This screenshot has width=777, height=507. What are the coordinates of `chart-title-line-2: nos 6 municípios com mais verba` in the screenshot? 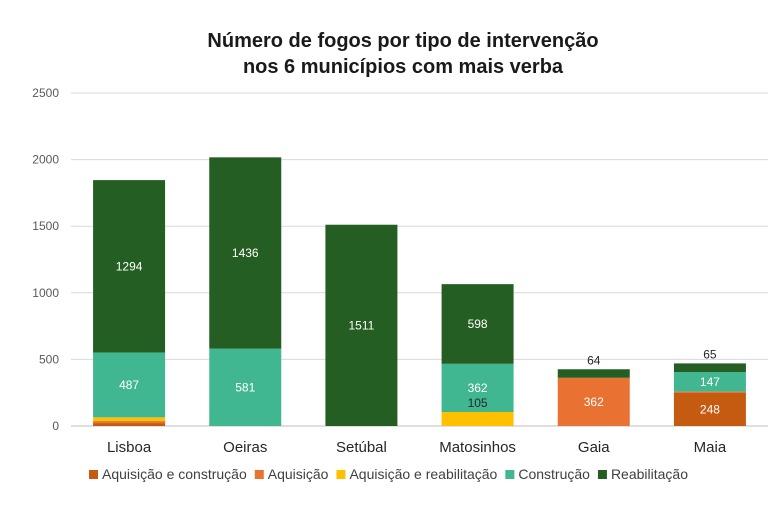 It's located at (403, 67).